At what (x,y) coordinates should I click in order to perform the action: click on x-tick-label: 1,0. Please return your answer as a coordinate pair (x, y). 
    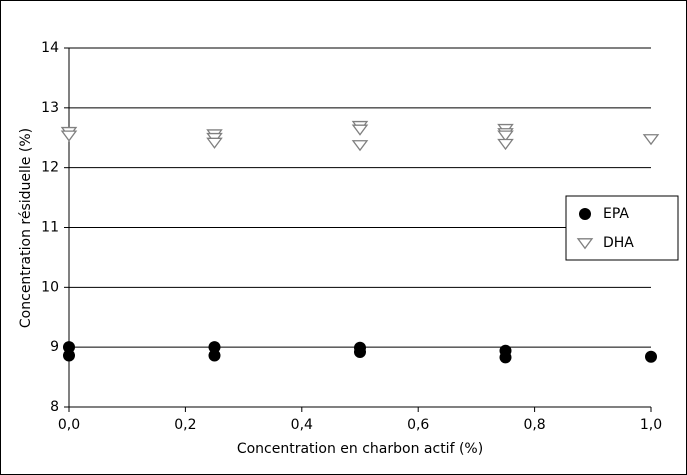
    Looking at the image, I should click on (651, 425).